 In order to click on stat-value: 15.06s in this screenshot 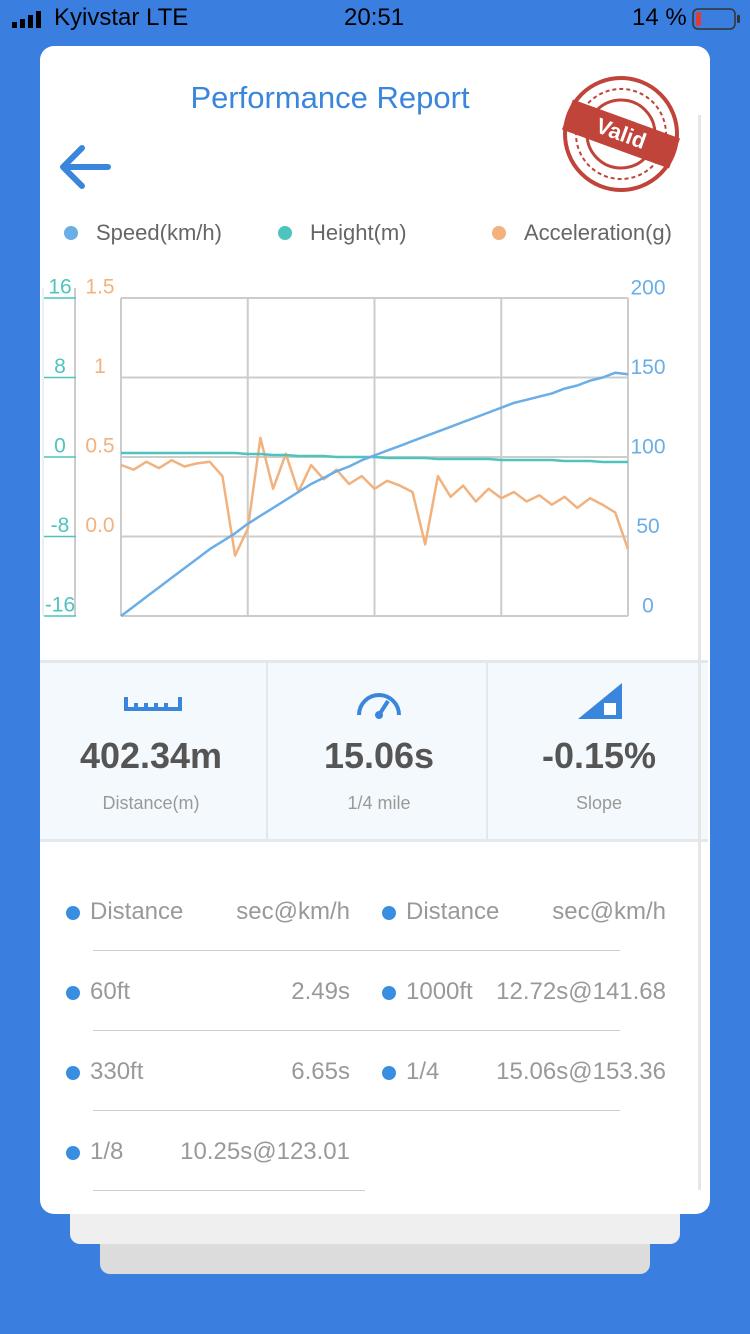, I will do `click(379, 755)`.